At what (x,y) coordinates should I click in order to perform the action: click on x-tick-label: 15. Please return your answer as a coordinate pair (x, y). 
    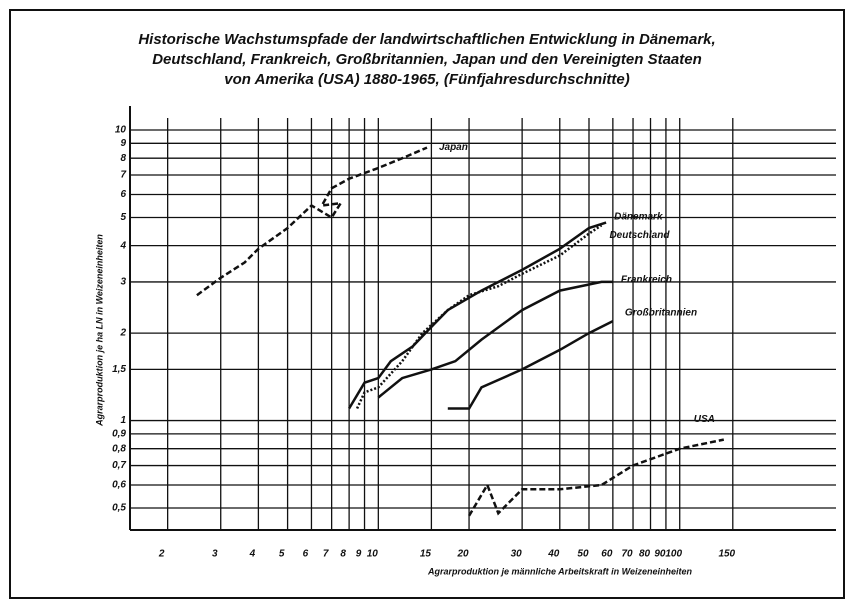
    Looking at the image, I should click on (426, 554).